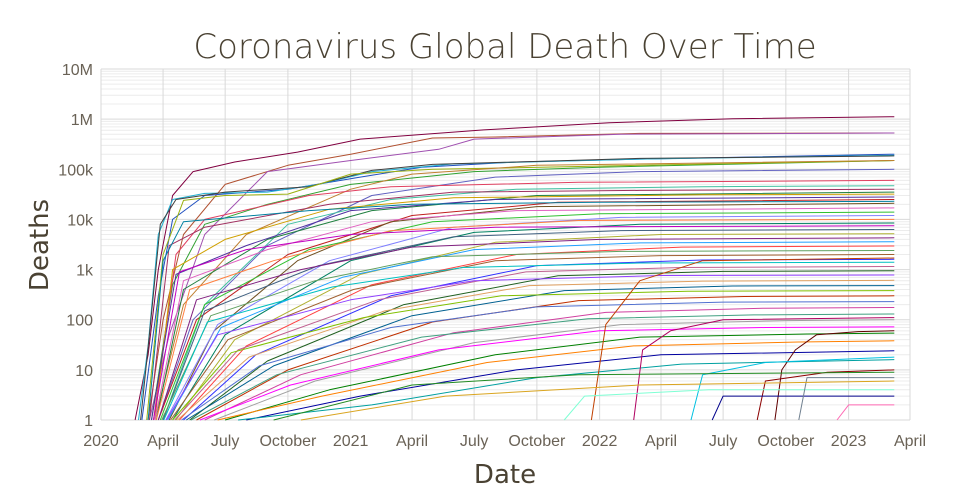  What do you see at coordinates (84, 371) in the screenshot?
I see `y-tick-label: 10` at bounding box center [84, 371].